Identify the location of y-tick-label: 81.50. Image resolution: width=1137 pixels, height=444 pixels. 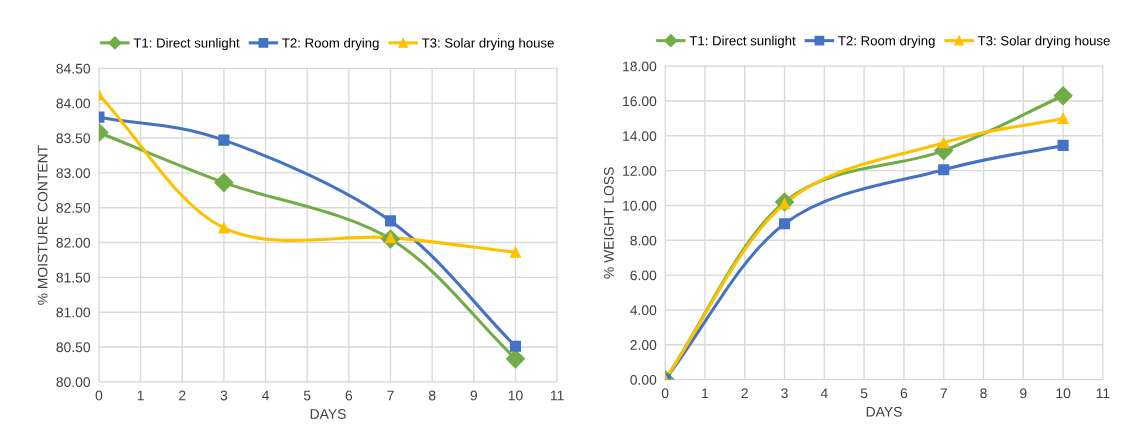
(73, 277).